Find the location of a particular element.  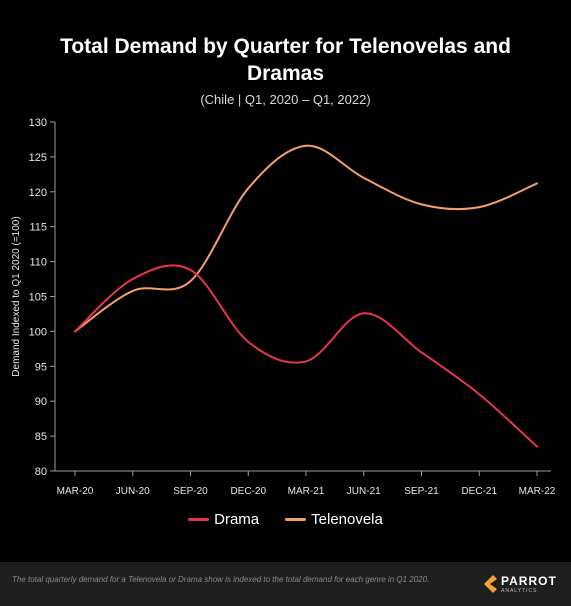

x-tick-label: DEC-21 is located at coordinates (479, 491).